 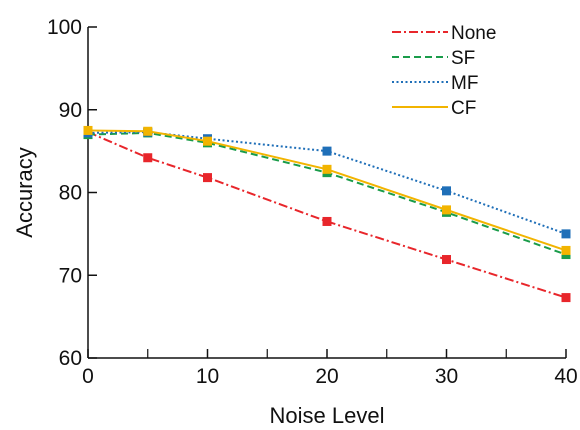 I want to click on legend: None SF MF CF, so click(x=444, y=71).